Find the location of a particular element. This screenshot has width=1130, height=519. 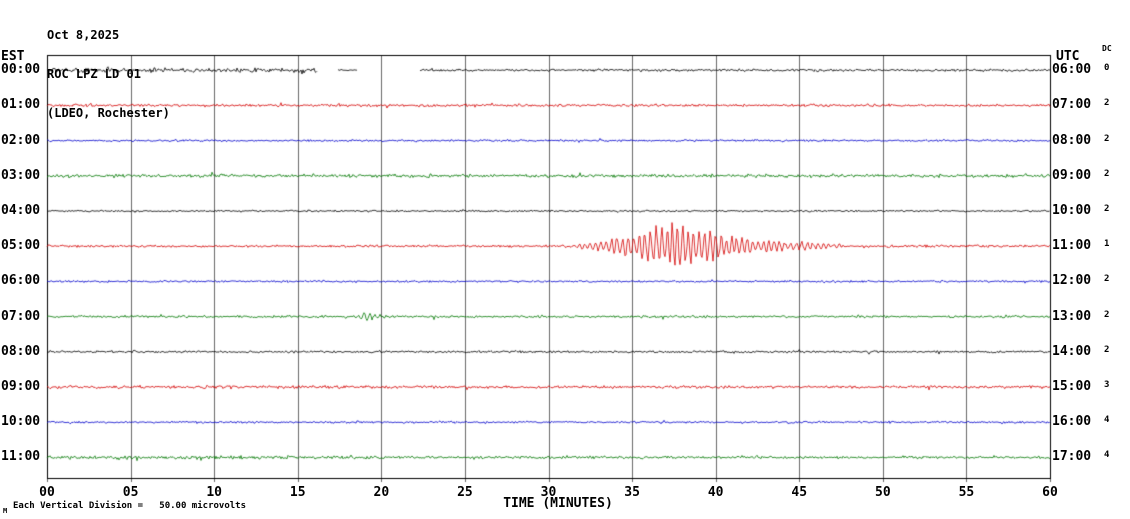

utc-time-label: 13:00 is located at coordinates (1072, 316).